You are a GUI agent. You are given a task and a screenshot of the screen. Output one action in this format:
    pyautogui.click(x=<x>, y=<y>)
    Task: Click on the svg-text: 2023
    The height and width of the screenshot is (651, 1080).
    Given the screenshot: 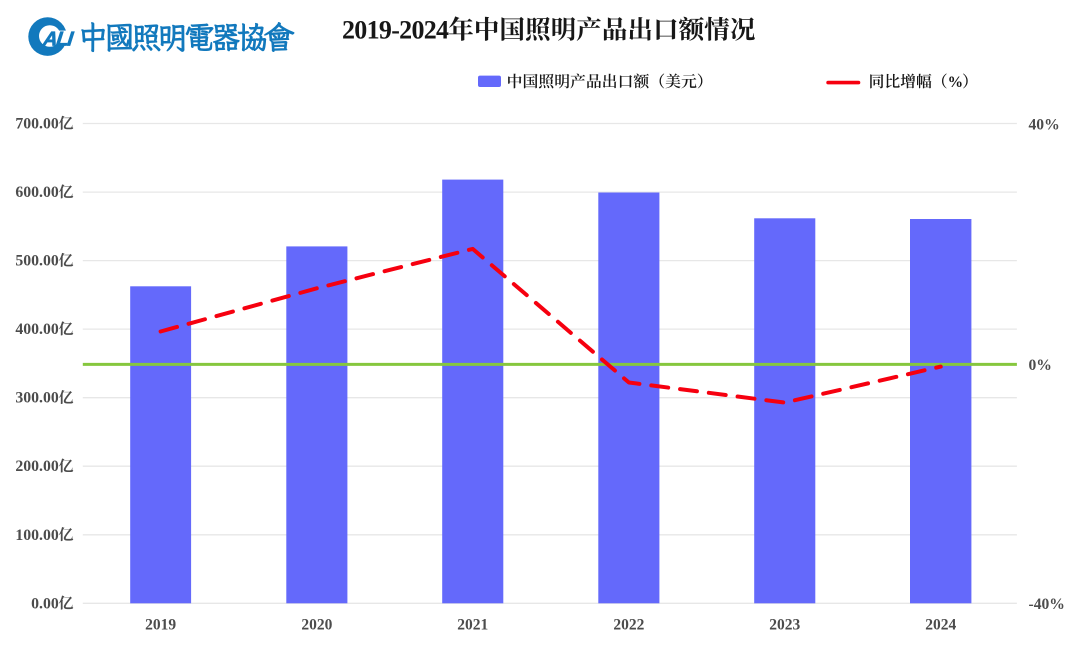 What is the action you would take?
    pyautogui.click(x=784, y=625)
    